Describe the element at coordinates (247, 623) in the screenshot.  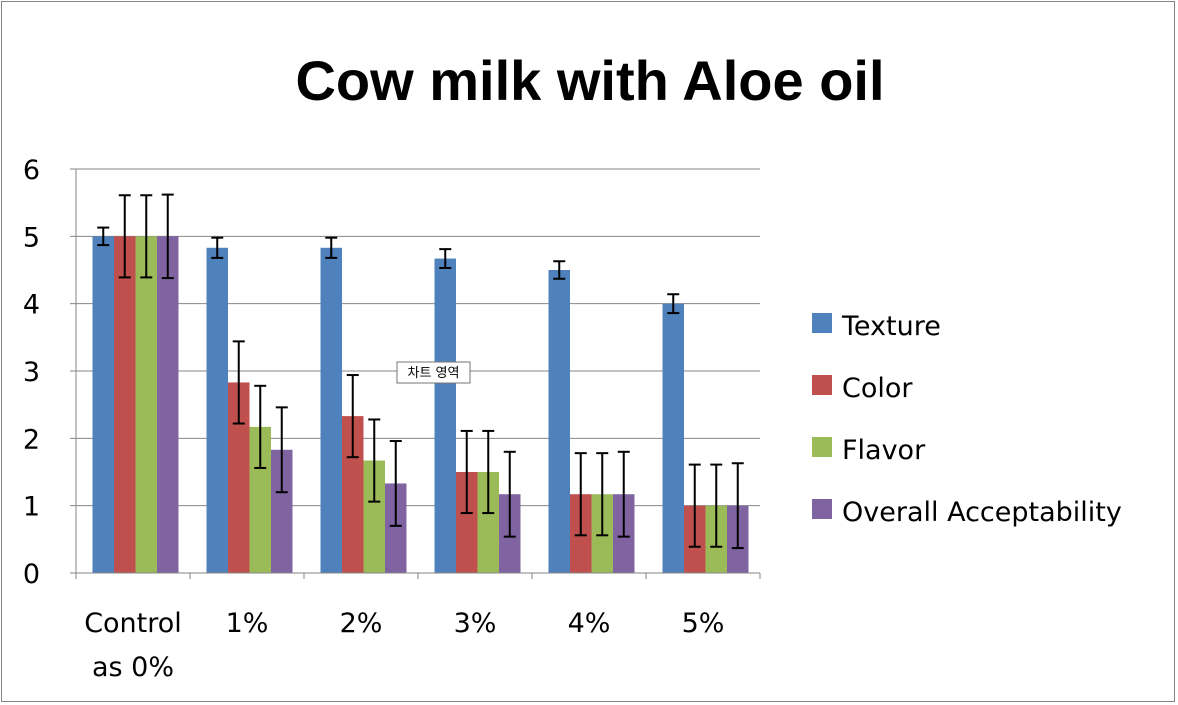
I see `x-tick-label: 1%` at that location.